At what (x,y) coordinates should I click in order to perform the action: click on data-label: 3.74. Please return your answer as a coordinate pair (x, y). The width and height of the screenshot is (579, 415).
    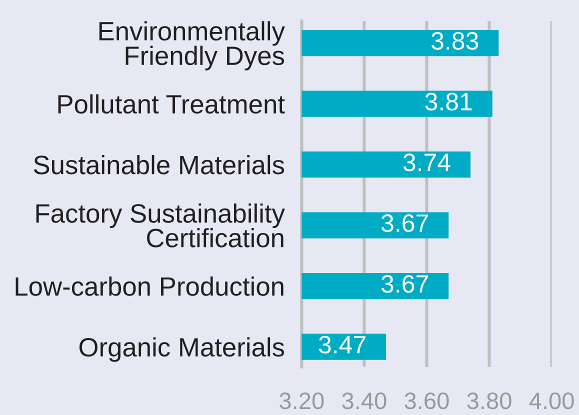
    Looking at the image, I should click on (426, 163).